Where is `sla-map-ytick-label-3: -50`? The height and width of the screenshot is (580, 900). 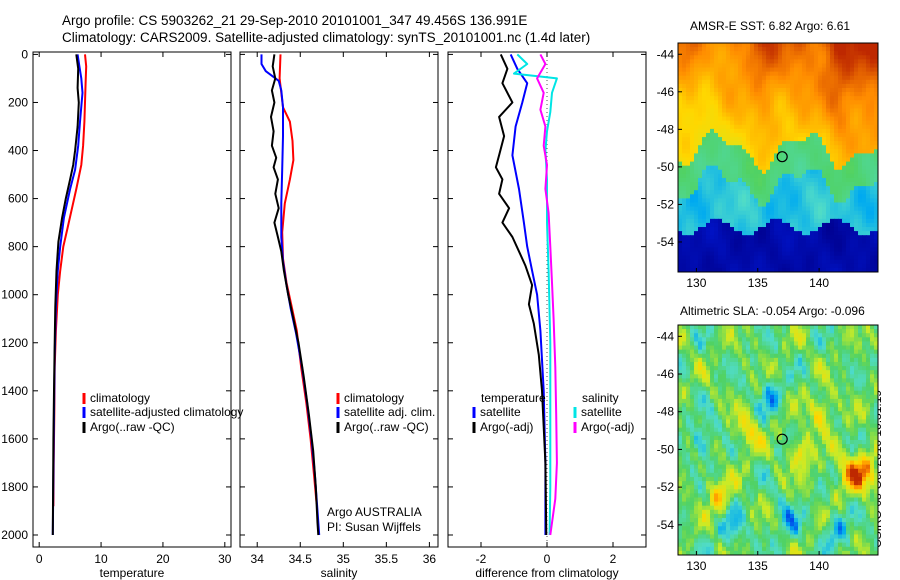
sla-map-ytick-label-3: -50 is located at coordinates (666, 449).